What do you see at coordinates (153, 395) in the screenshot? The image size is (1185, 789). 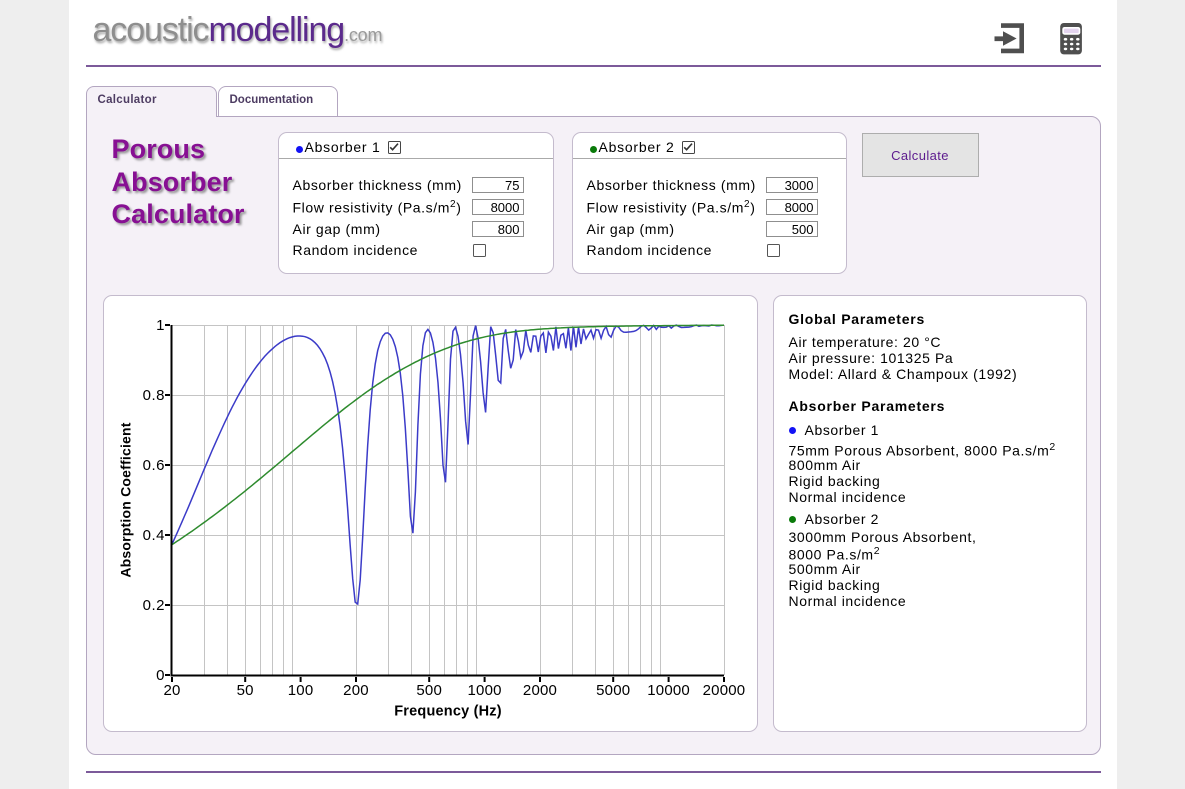 I see `svg-text: 0.8` at bounding box center [153, 395].